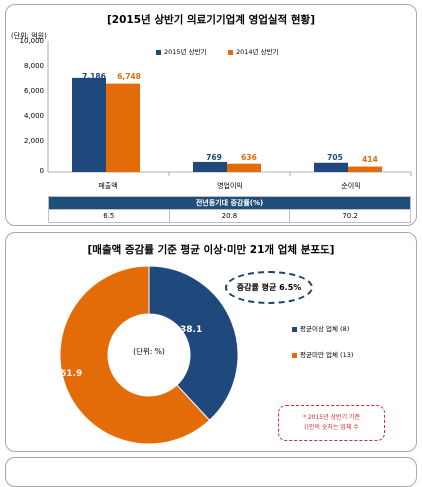  What do you see at coordinates (244, 167) in the screenshot?
I see `bar-operating-income-2014` at bounding box center [244, 167].